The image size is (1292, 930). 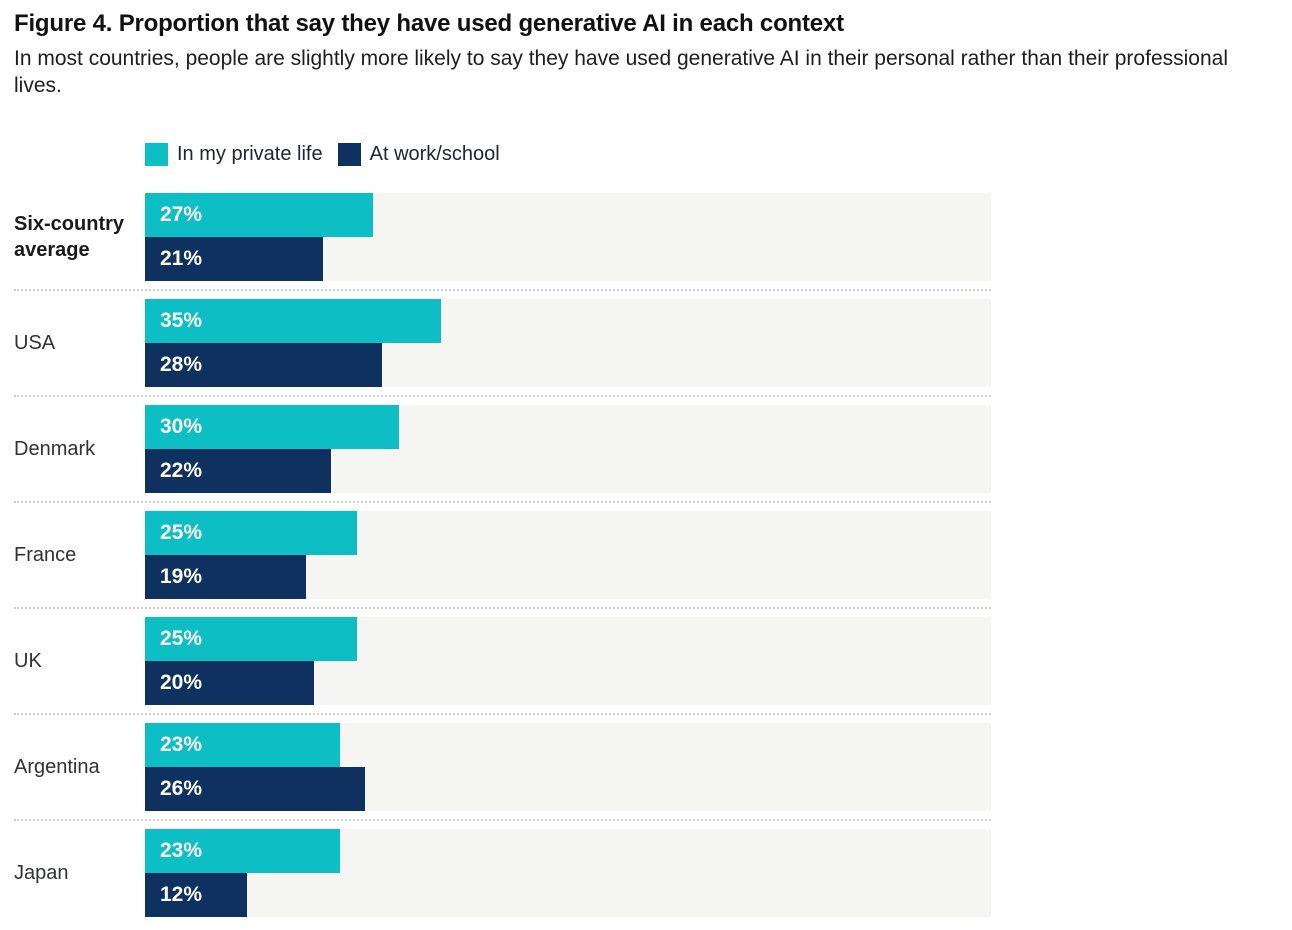 I want to click on bar-value-label: 21%, so click(x=181, y=259).